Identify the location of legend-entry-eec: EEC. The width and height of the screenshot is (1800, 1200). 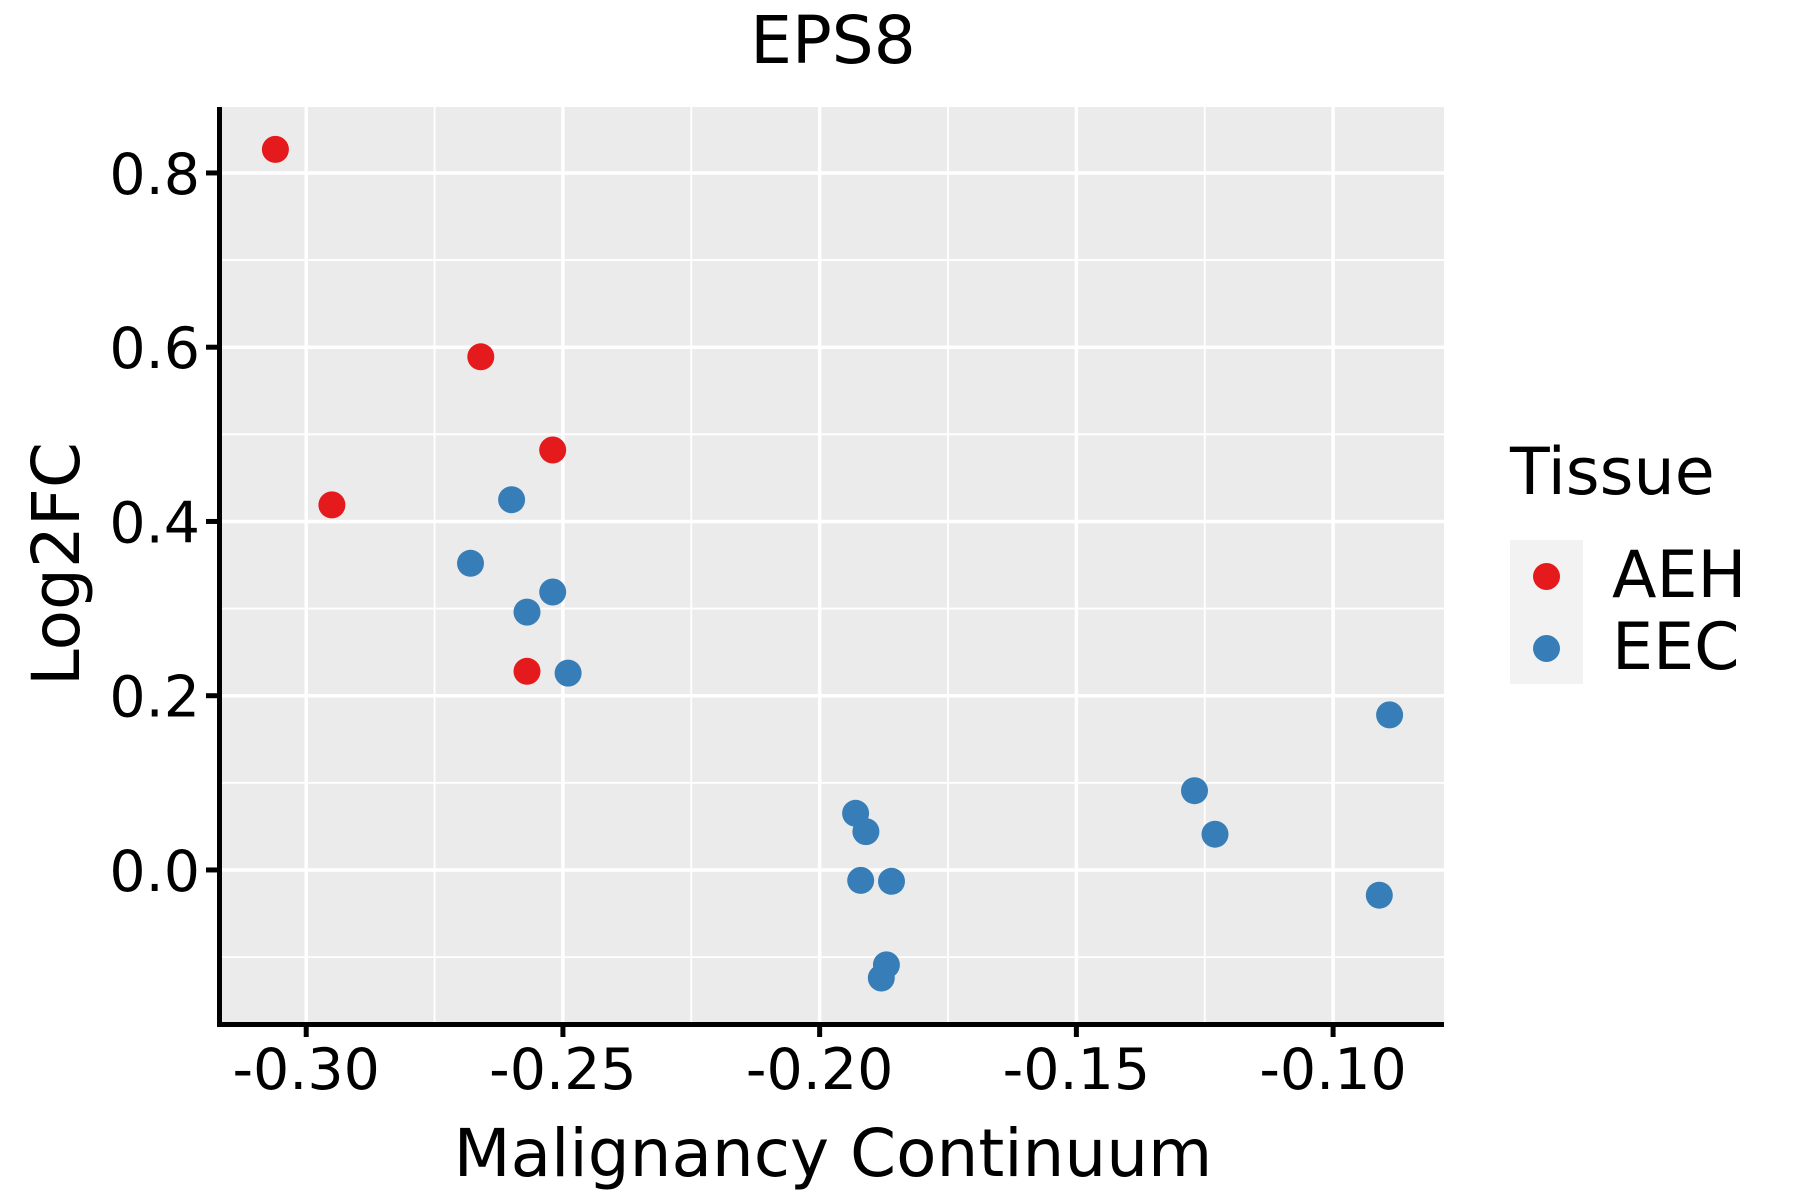
(1628, 648).